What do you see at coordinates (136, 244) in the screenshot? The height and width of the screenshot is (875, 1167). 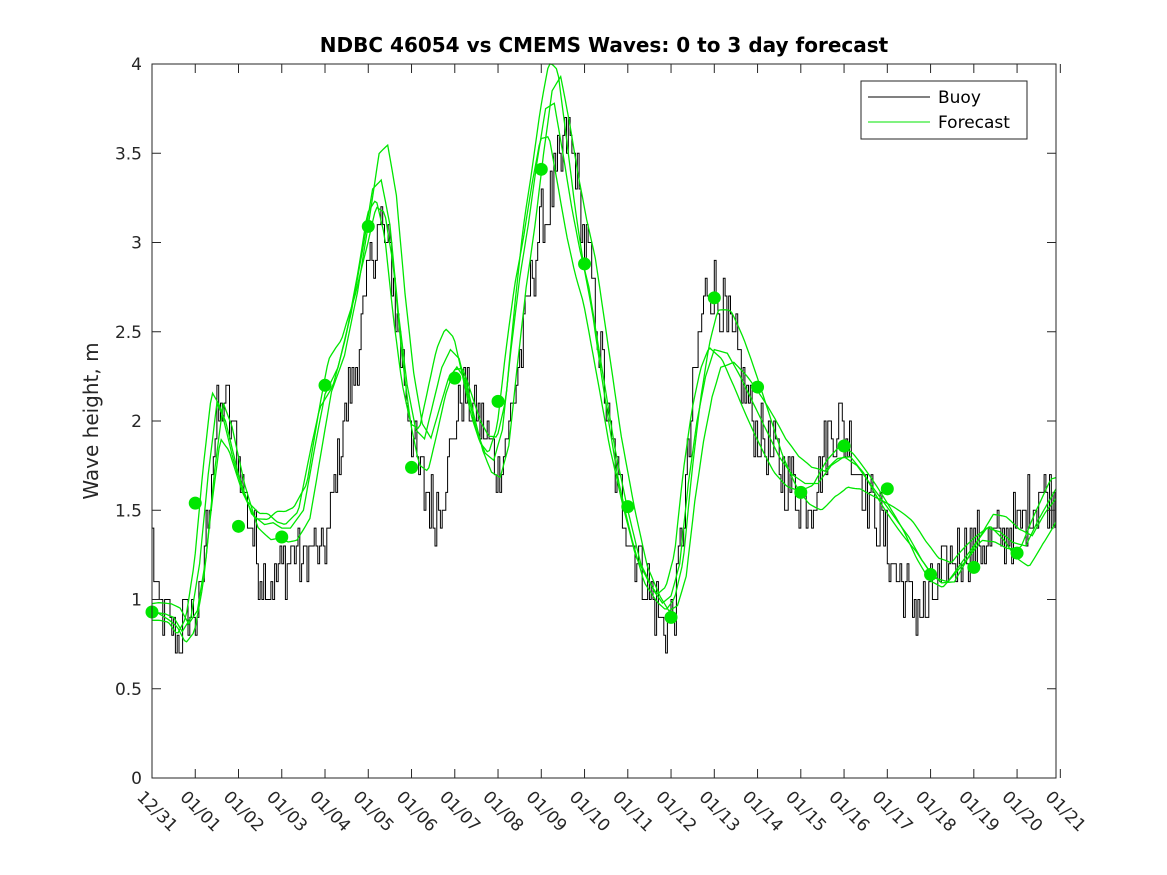 I see `y-tick-label: 3` at bounding box center [136, 244].